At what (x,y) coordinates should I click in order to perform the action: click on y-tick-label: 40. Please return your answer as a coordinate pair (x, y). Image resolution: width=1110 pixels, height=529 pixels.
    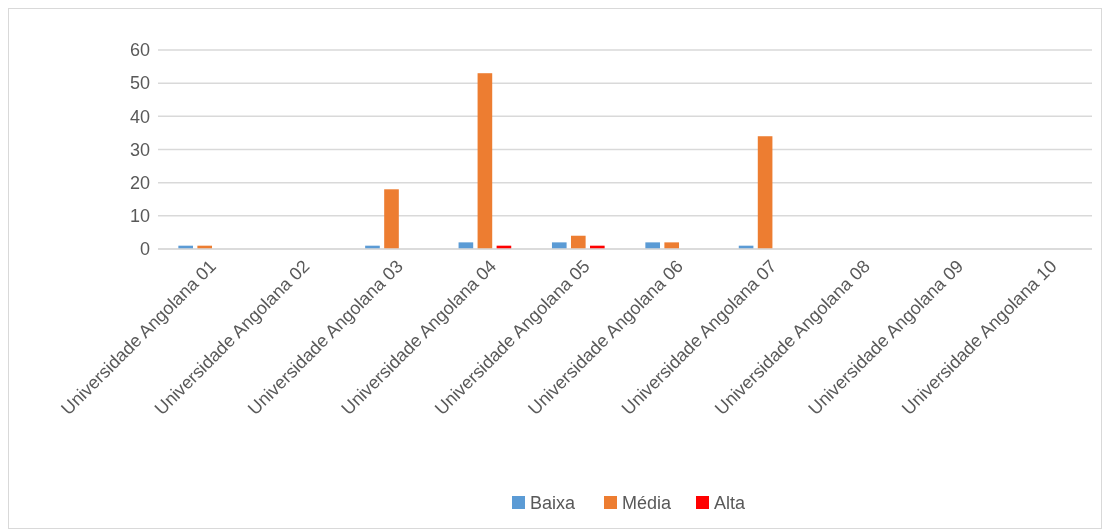
    Looking at the image, I should click on (139, 116).